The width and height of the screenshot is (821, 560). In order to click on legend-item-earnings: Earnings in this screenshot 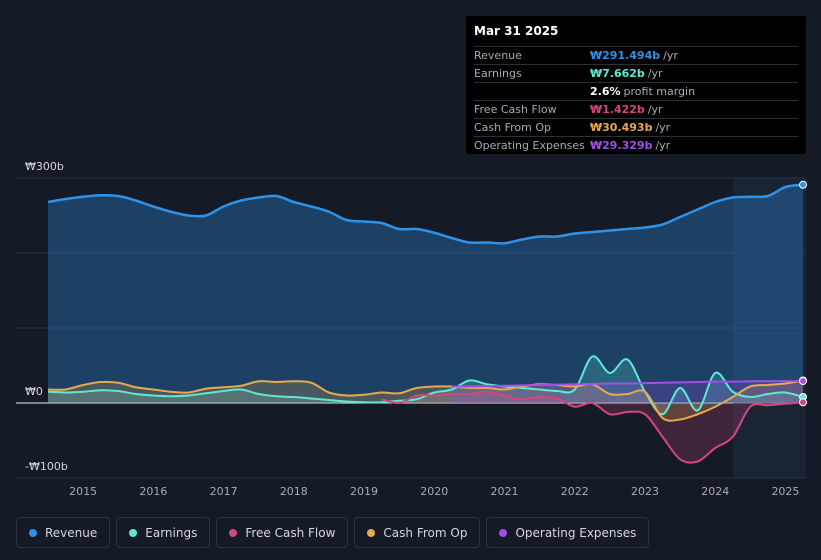, I will do `click(163, 532)`.